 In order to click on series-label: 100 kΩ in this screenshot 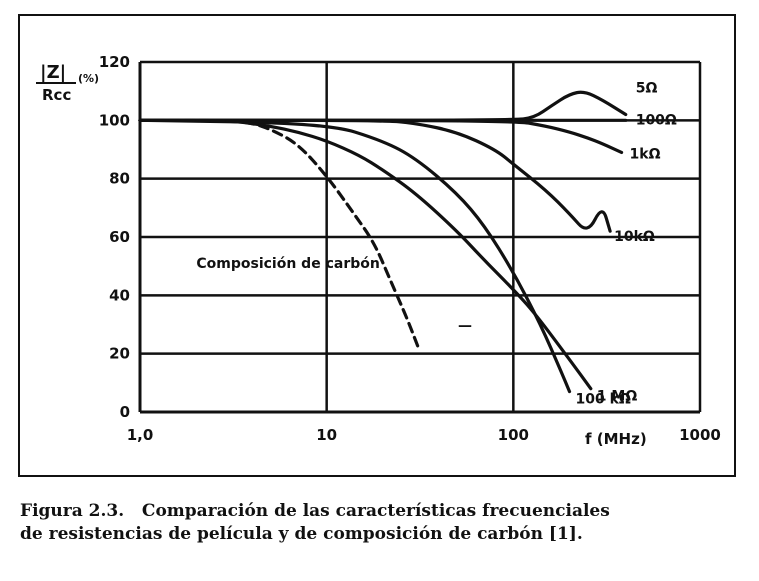, I will do `click(603, 400)`.